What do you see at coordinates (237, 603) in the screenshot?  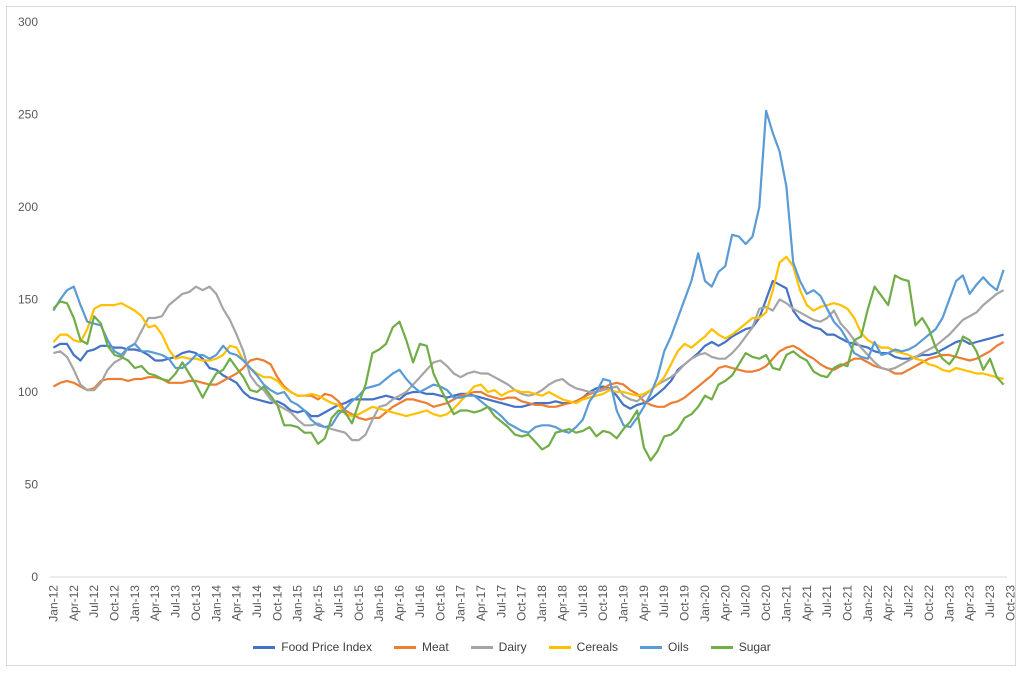 I see `x-tick-label: Apr-14` at bounding box center [237, 603].